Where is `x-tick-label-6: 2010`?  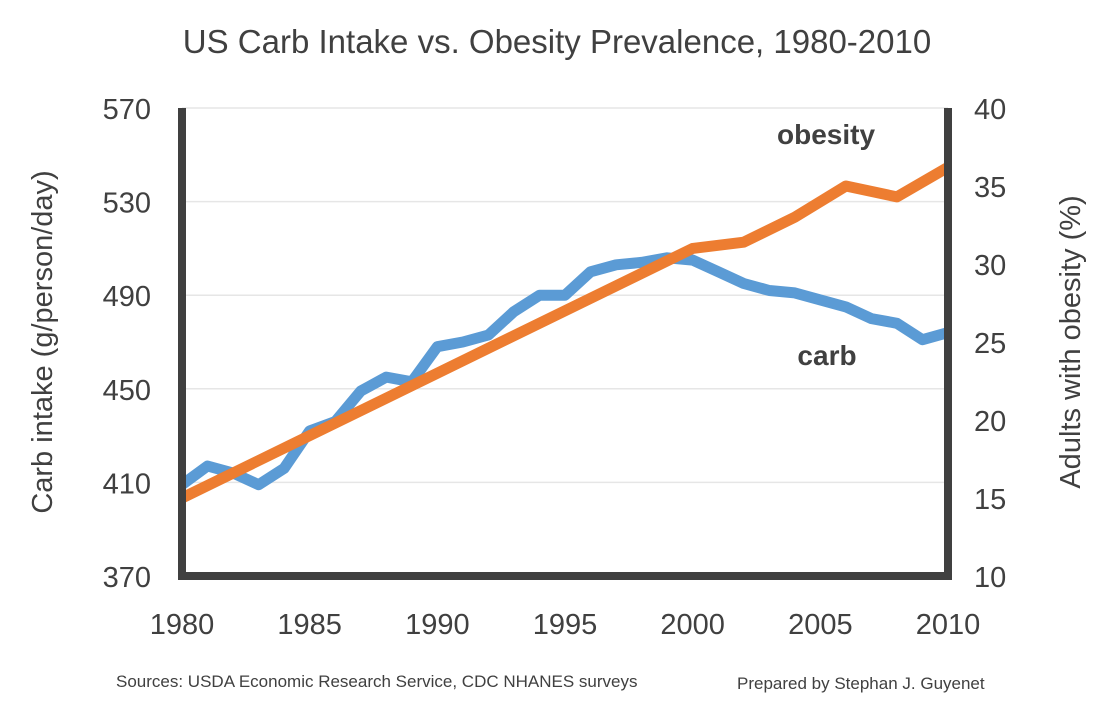 x-tick-label-6: 2010 is located at coordinates (948, 625).